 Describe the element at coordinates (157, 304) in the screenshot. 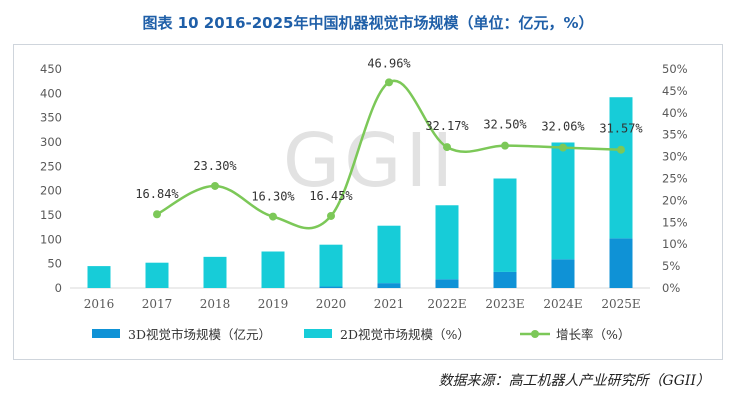

I see `x-tick-label: 2017` at that location.